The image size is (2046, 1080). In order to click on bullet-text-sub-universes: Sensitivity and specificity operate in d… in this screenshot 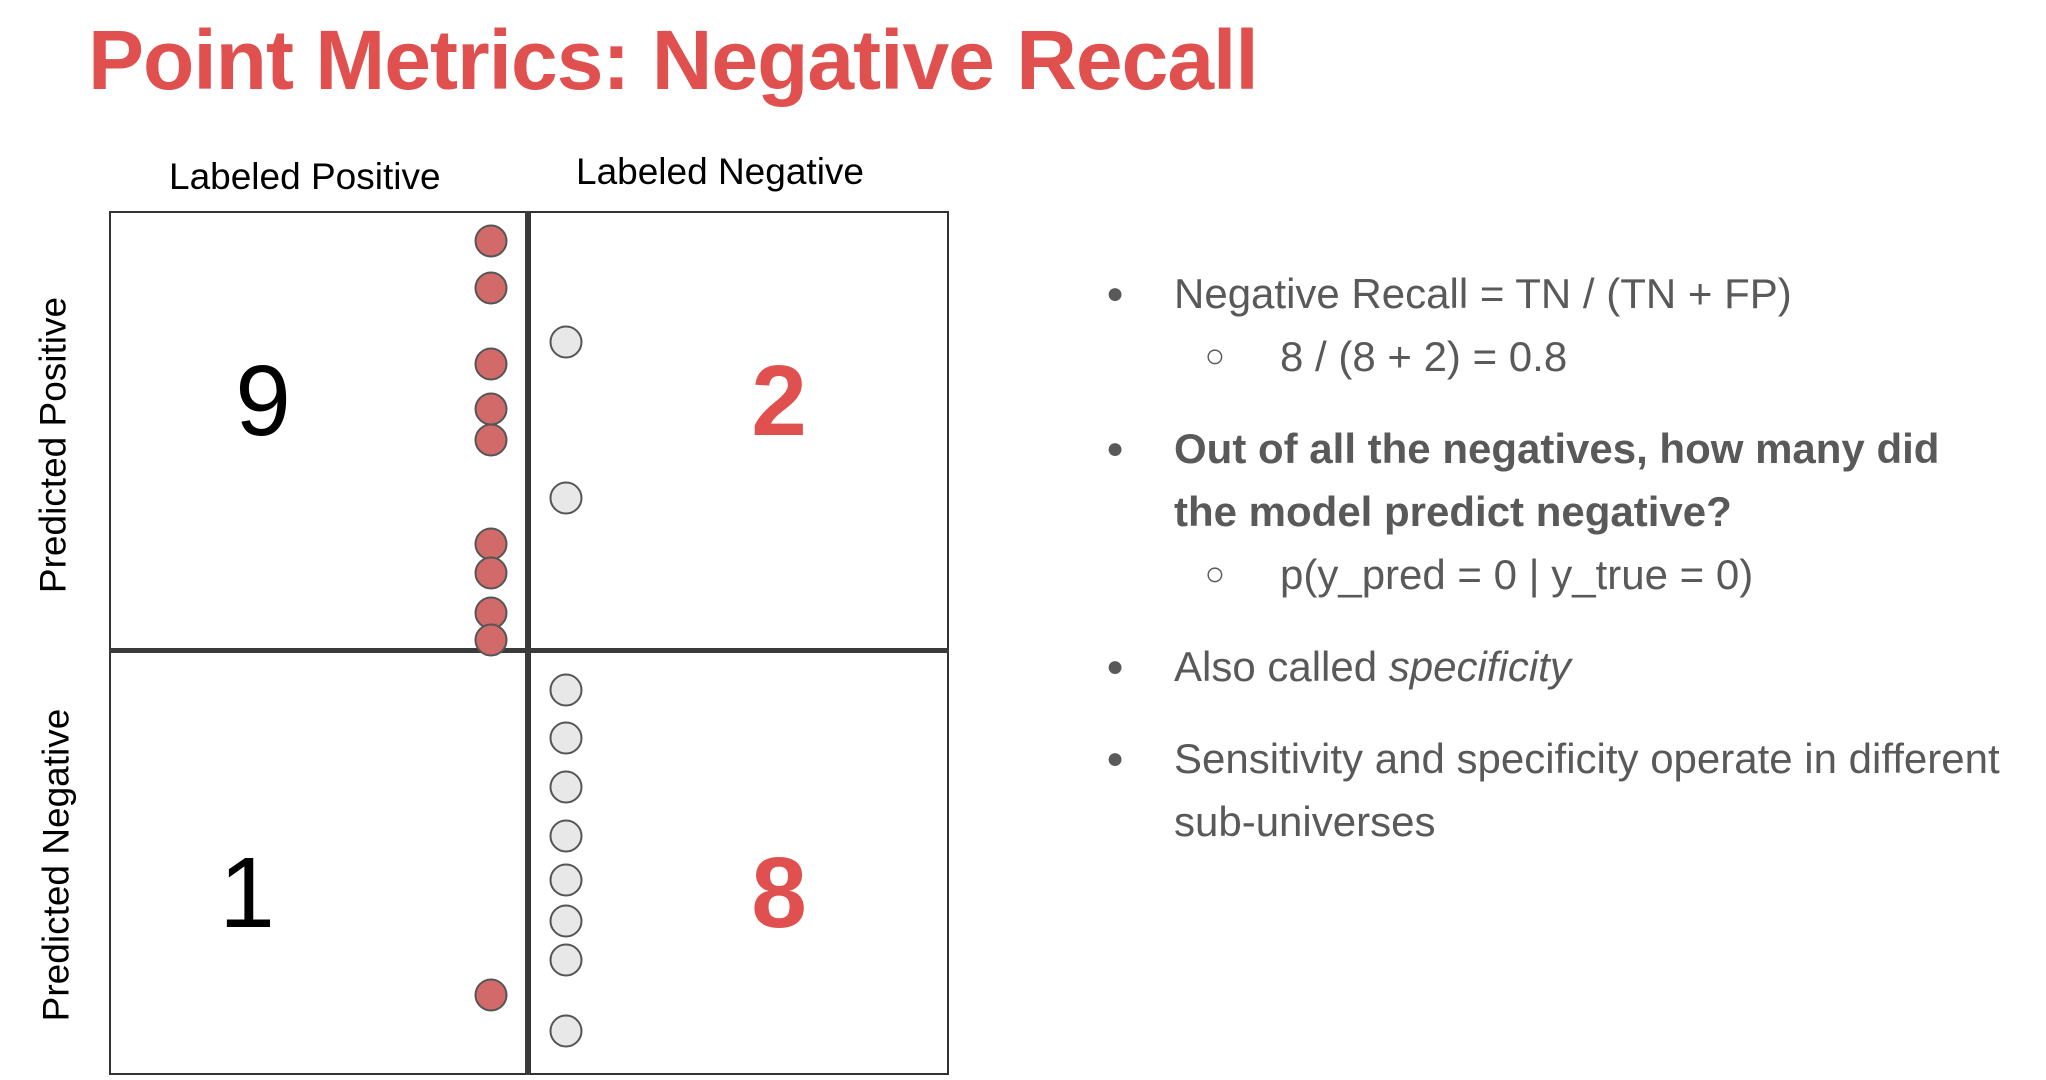, I will do `click(1587, 790)`.